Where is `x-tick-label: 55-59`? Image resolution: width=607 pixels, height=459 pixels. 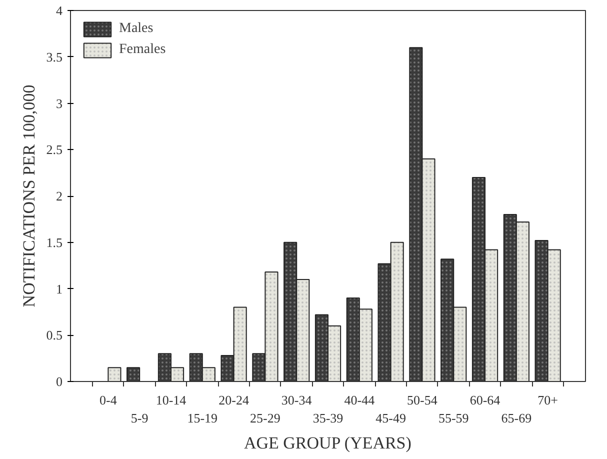
x-tick-label: 55-59 is located at coordinates (453, 418).